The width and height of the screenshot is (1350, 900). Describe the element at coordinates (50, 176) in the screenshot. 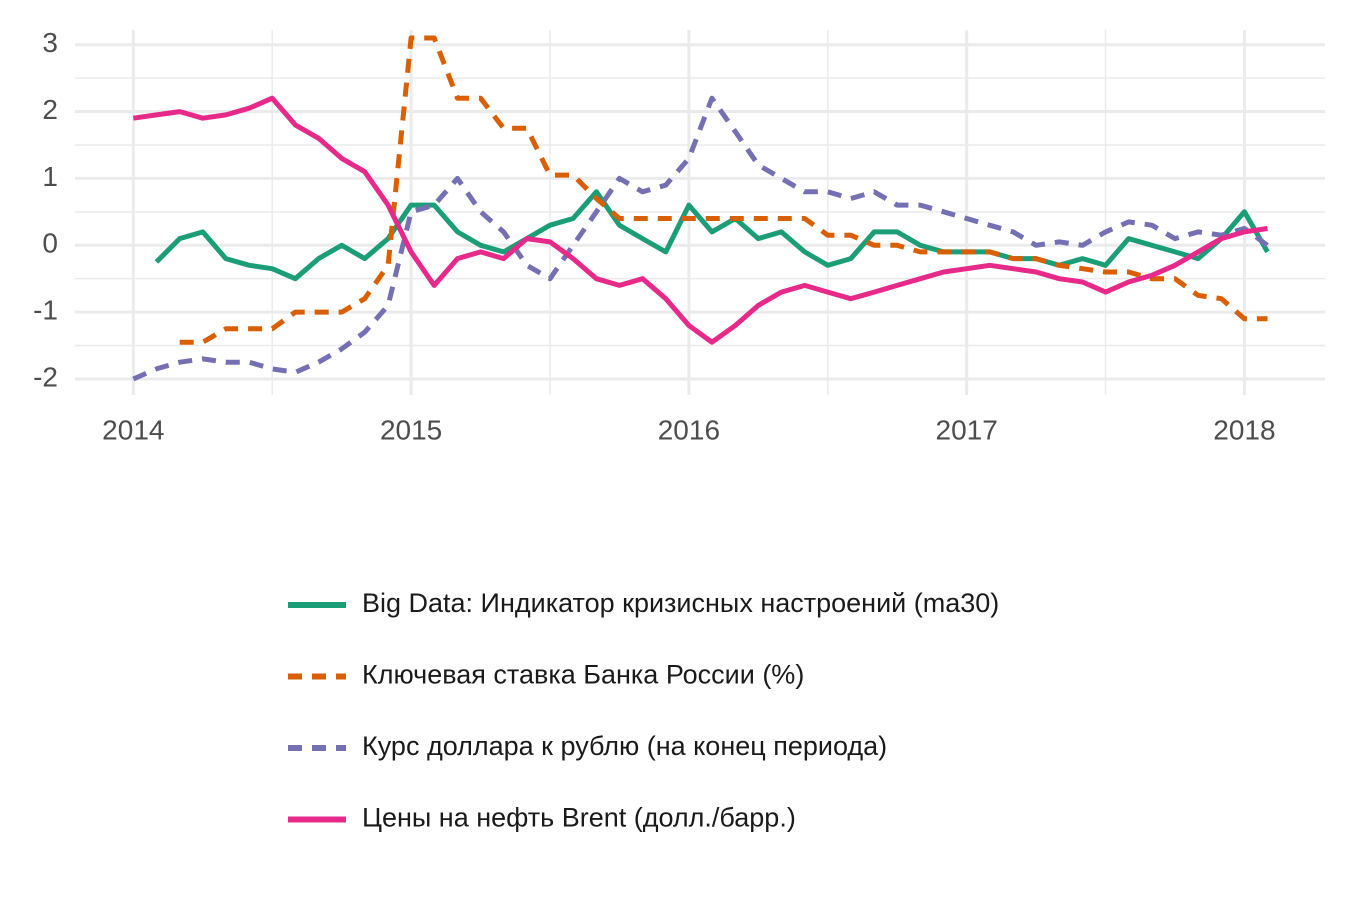

I see `y-tick-label: 1` at that location.